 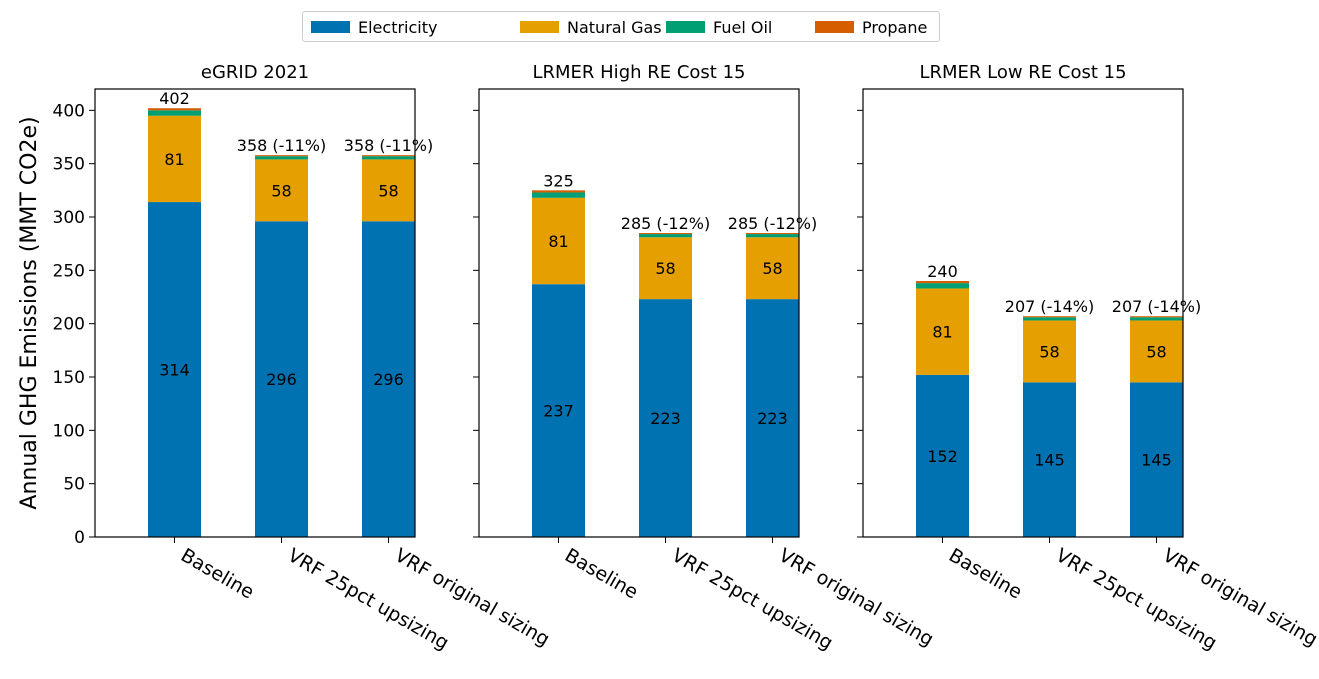 I want to click on y-tick-label: 250, so click(x=69, y=271).